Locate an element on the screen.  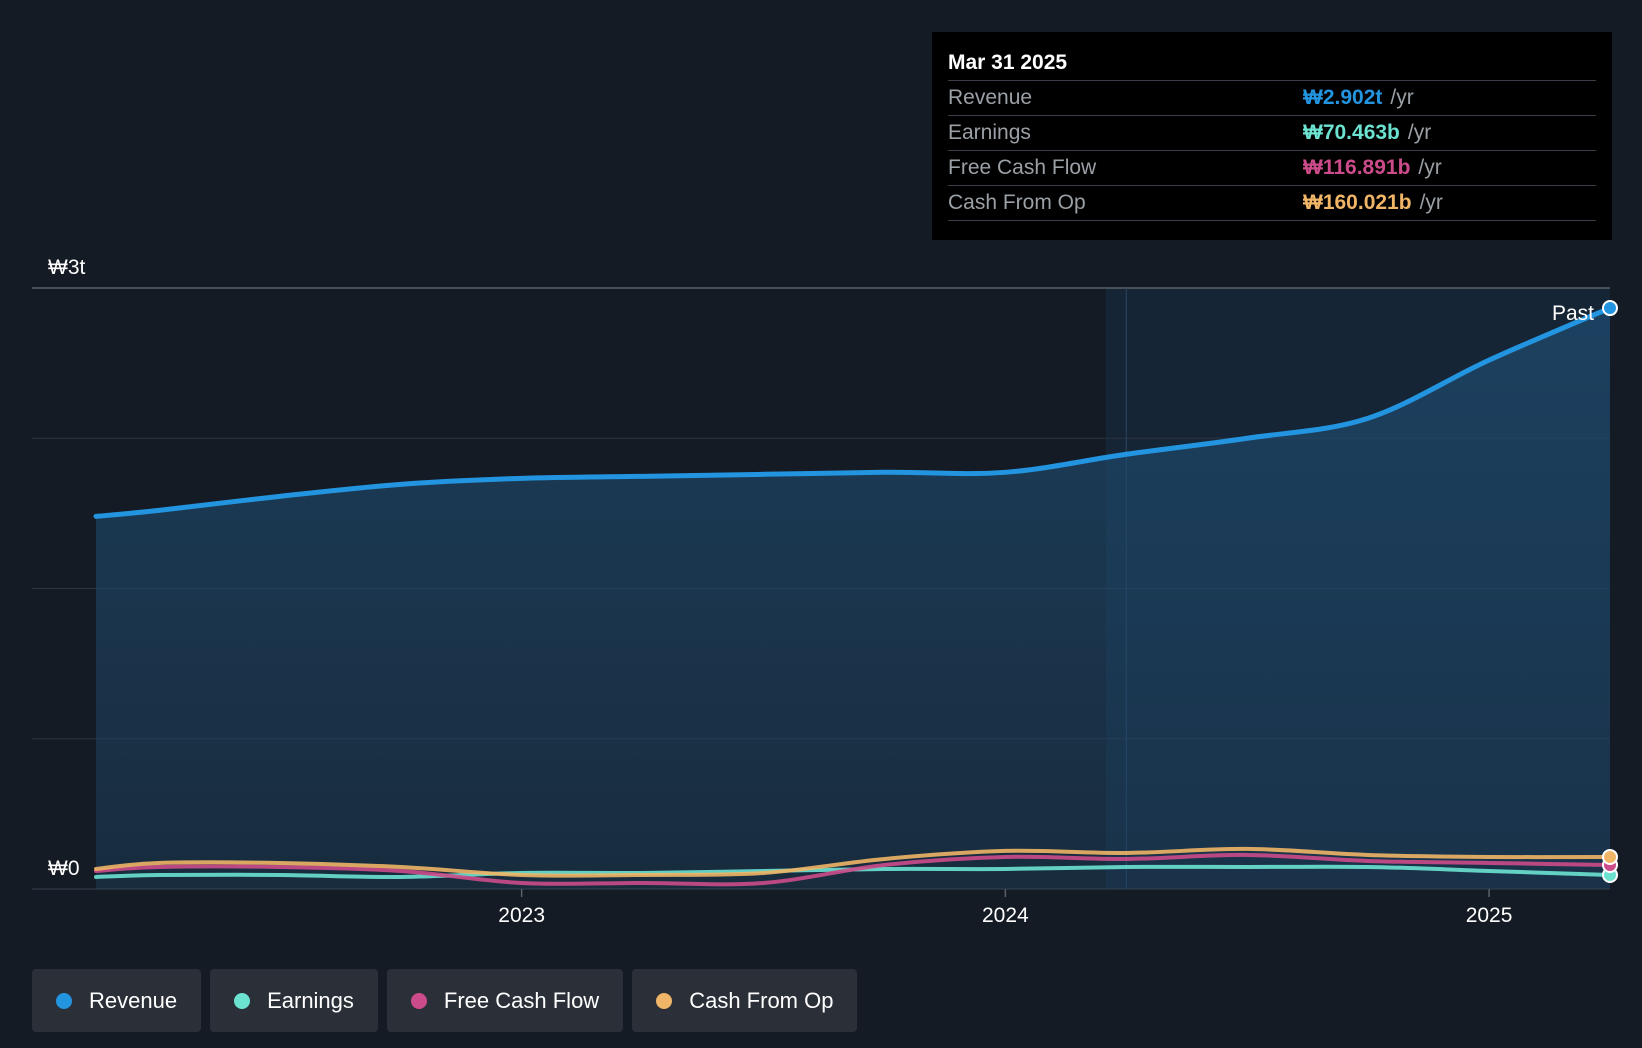
x-tick-label: 2023 is located at coordinates (521, 915).